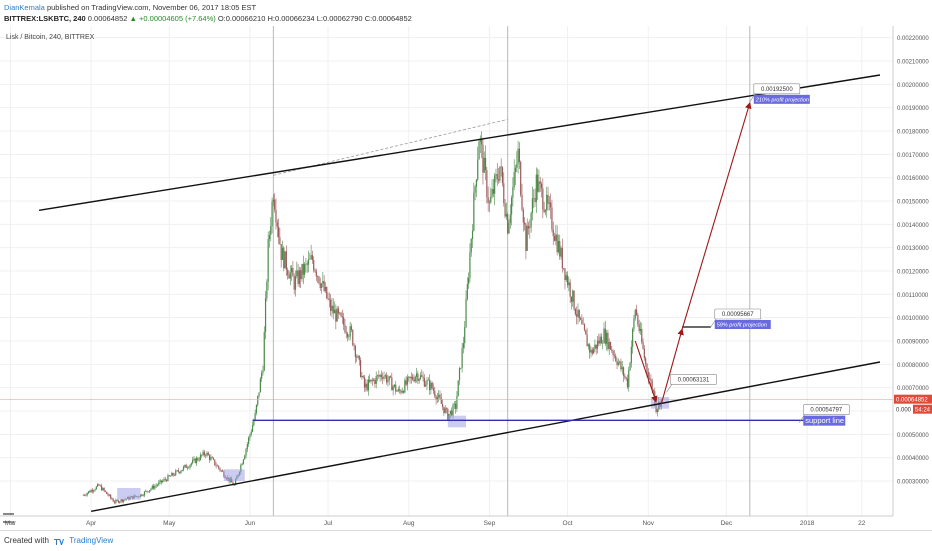 This screenshot has width=932, height=551. Describe the element at coordinates (24, 7) in the screenshot. I see `author-link: DianKemala` at that location.